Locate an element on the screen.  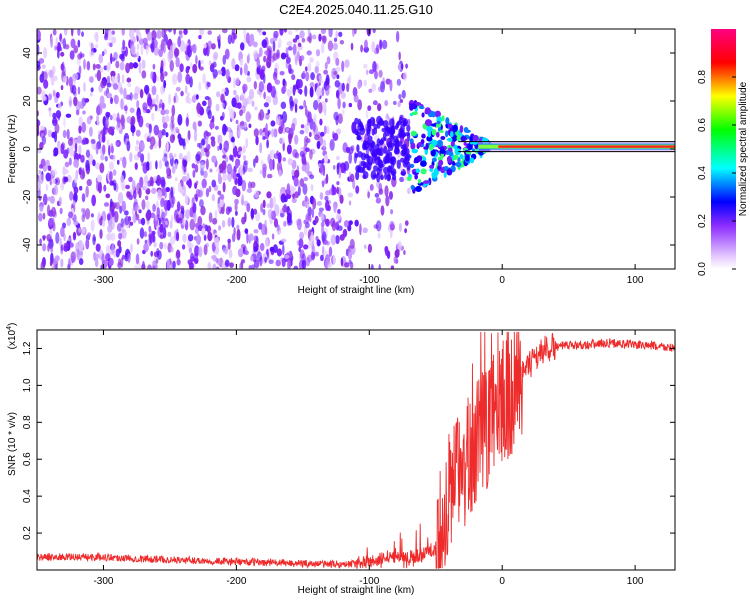
ytick-label: 1.2 is located at coordinates (27, 348).